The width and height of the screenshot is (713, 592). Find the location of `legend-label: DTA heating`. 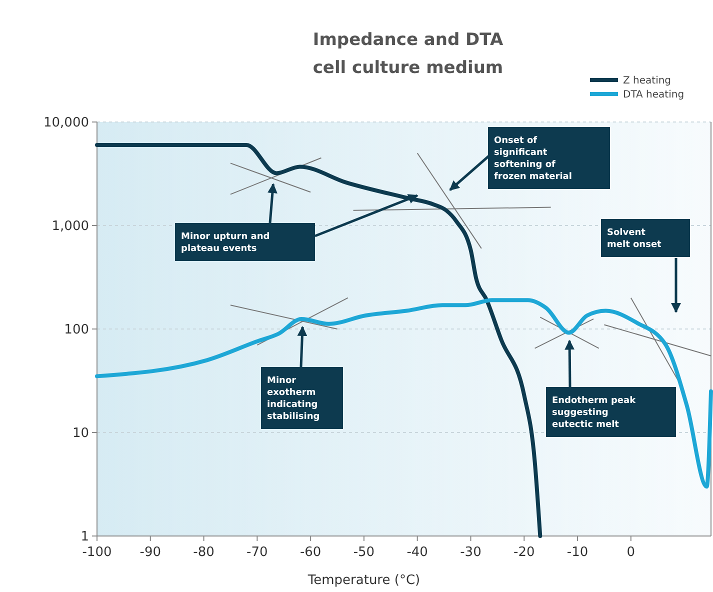

legend-label: DTA heating is located at coordinates (653, 95).